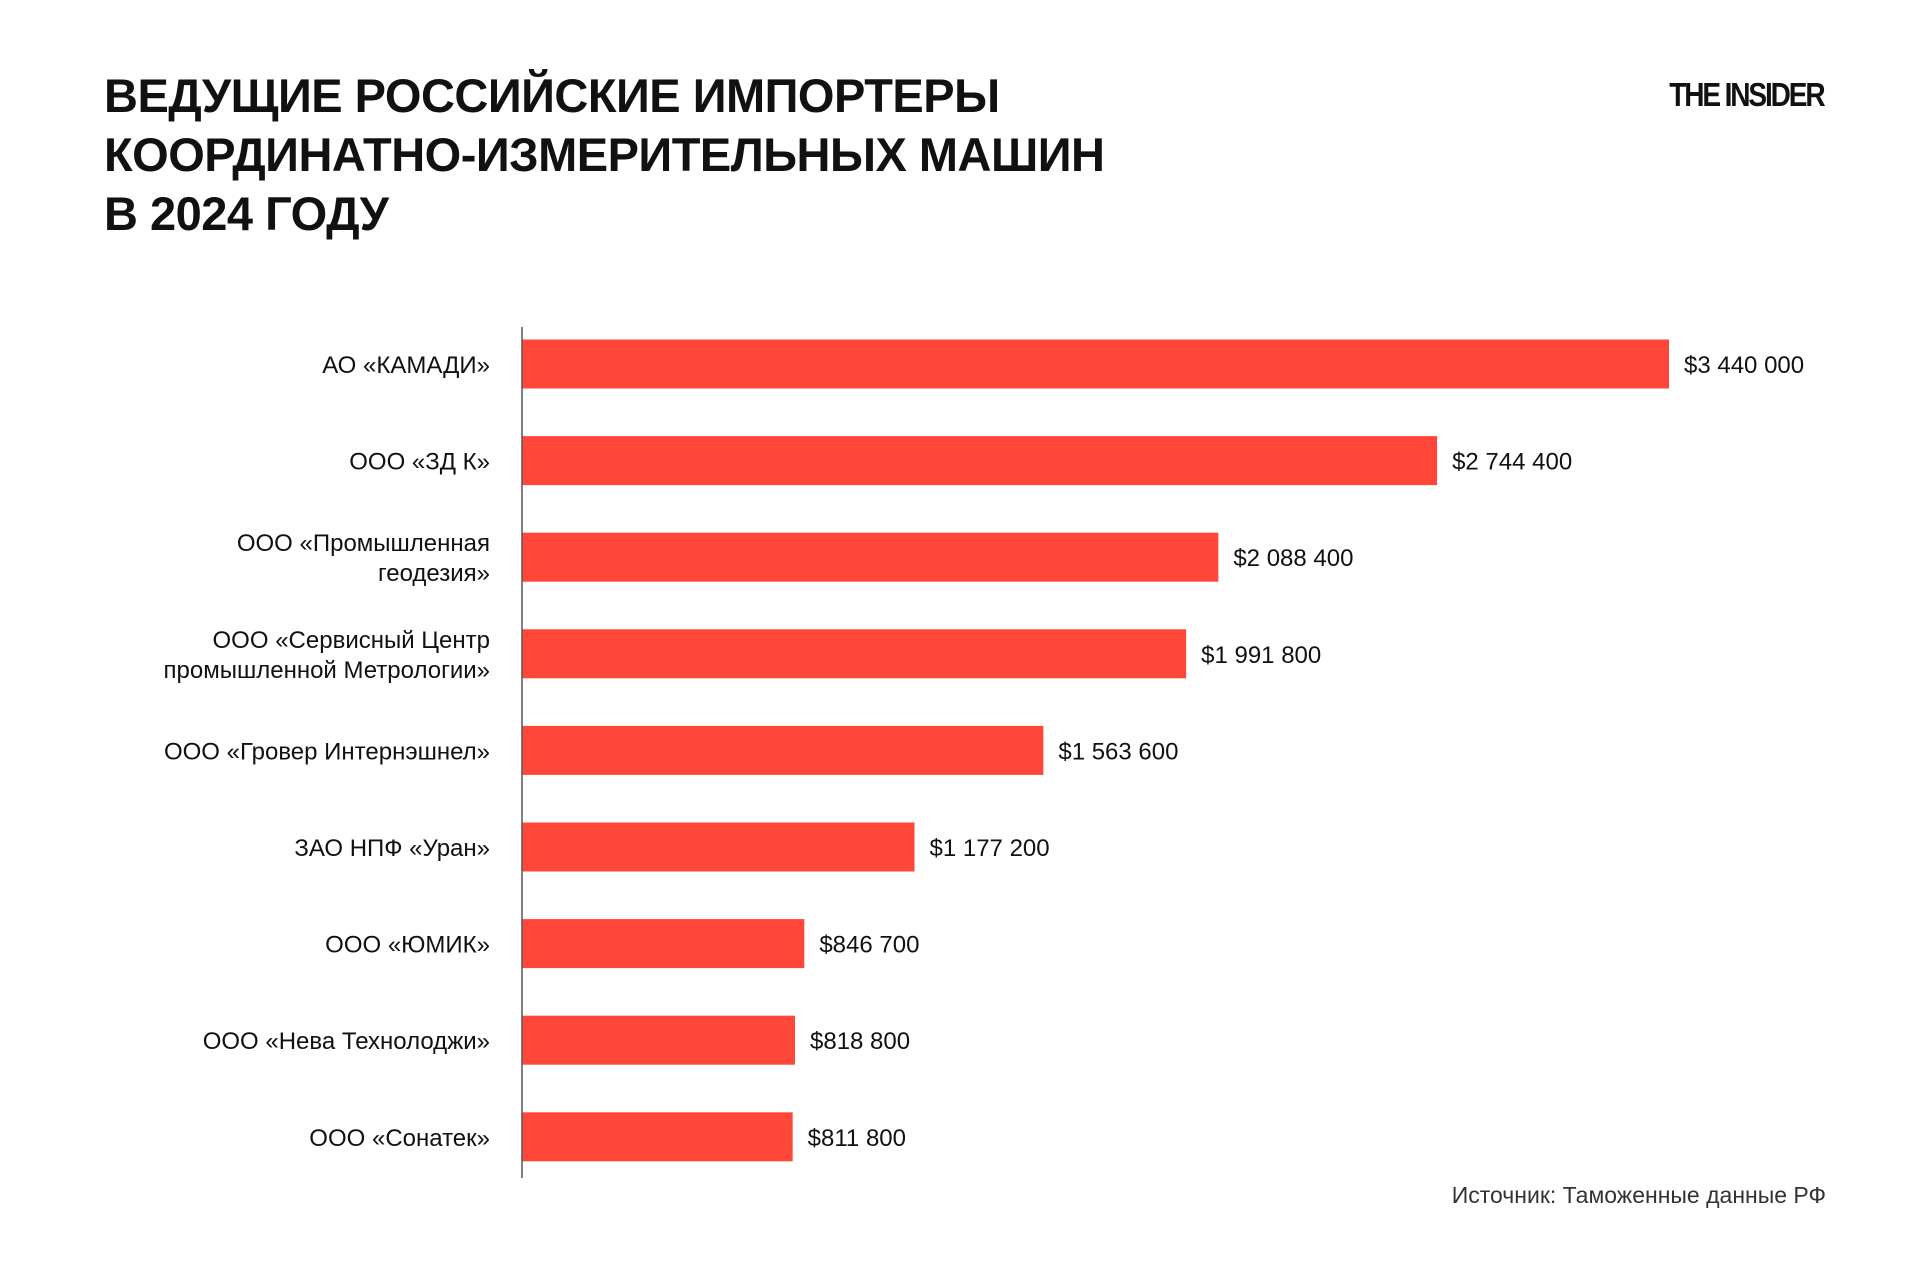  What do you see at coordinates (399, 1138) in the screenshot?
I see `category-label: ООО «Сонатек»` at bounding box center [399, 1138].